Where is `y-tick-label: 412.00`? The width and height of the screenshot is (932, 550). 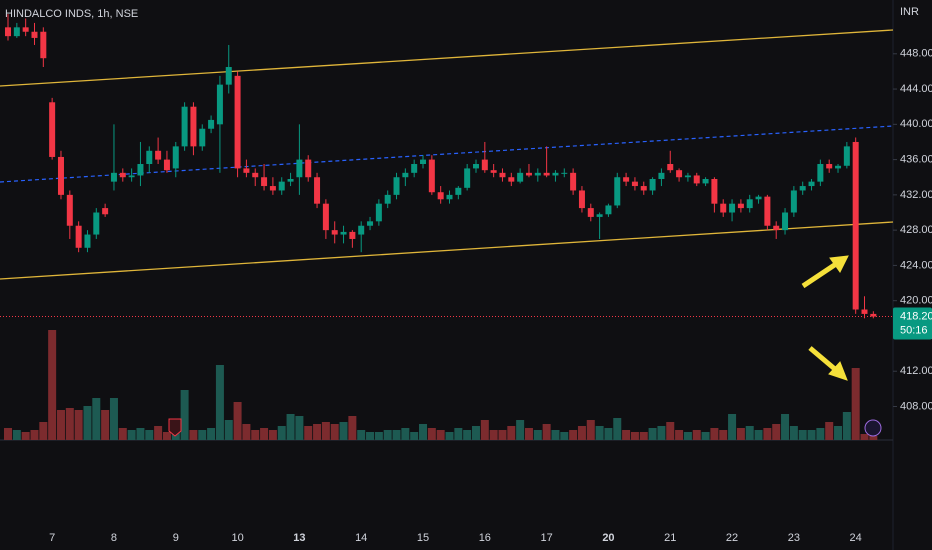 y-tick-label: 412.00 is located at coordinates (916, 371).